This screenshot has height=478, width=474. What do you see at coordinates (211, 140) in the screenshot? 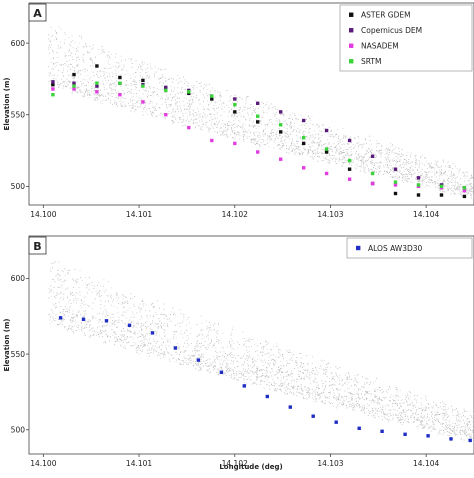
I see `data-point-nasadem` at bounding box center [211, 140].